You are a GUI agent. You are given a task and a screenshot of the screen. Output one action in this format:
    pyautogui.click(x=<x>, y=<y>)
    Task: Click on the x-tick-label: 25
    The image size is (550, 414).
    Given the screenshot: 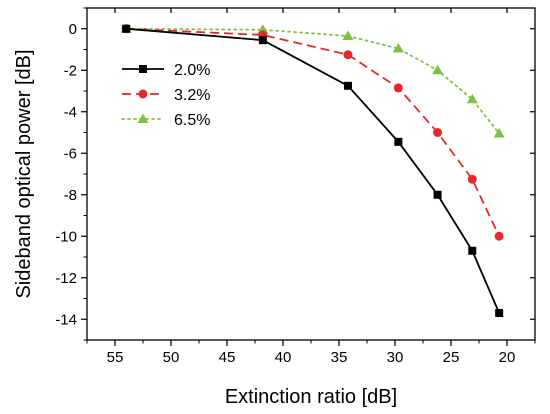 What is the action you would take?
    pyautogui.click(x=451, y=357)
    